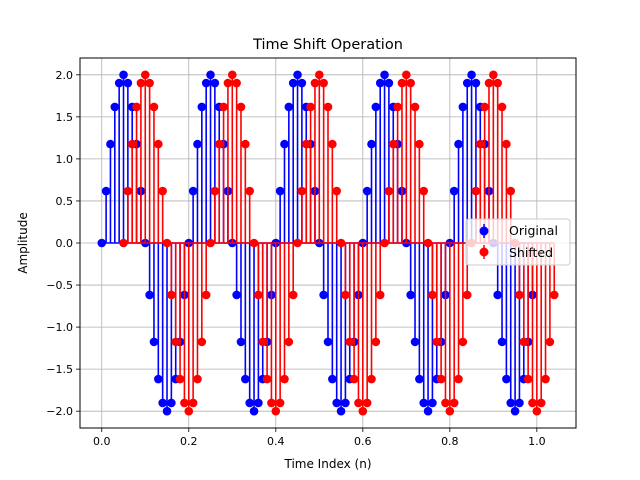 The width and height of the screenshot is (640, 480). What do you see at coordinates (363, 441) in the screenshot?
I see `x-tick-label: 0.6` at bounding box center [363, 441].